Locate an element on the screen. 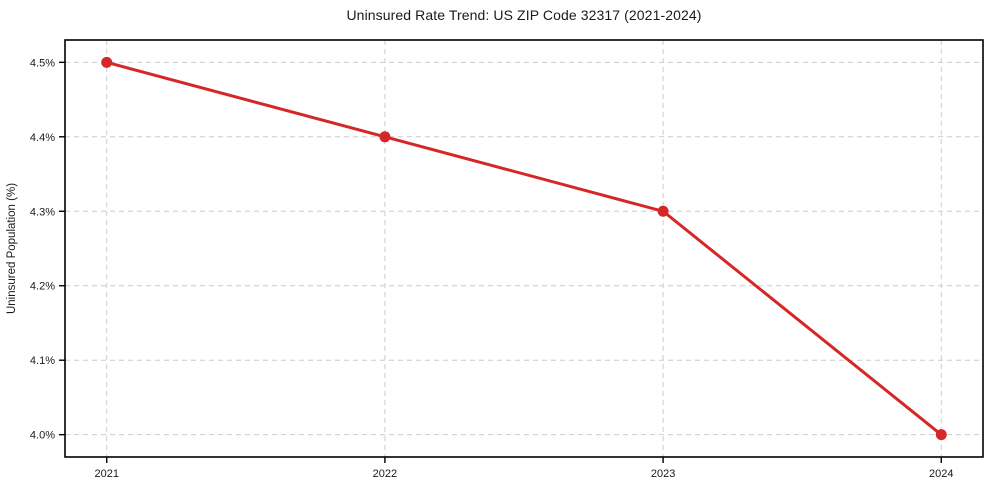 This screenshot has width=989, height=490. y-tick-label: 4.4% is located at coordinates (42, 138).